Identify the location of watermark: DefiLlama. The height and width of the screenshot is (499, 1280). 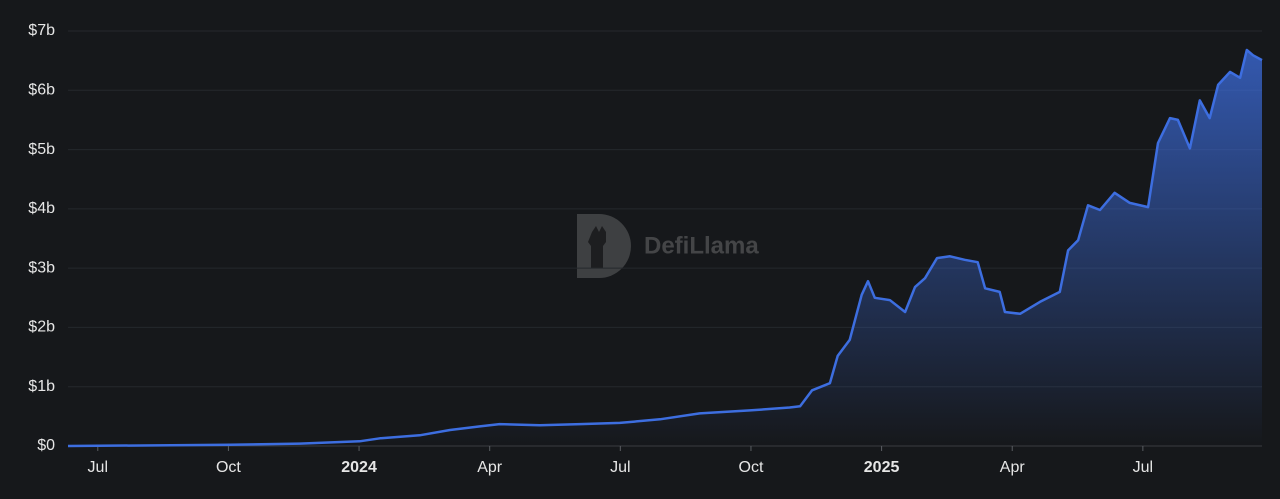
(668, 246).